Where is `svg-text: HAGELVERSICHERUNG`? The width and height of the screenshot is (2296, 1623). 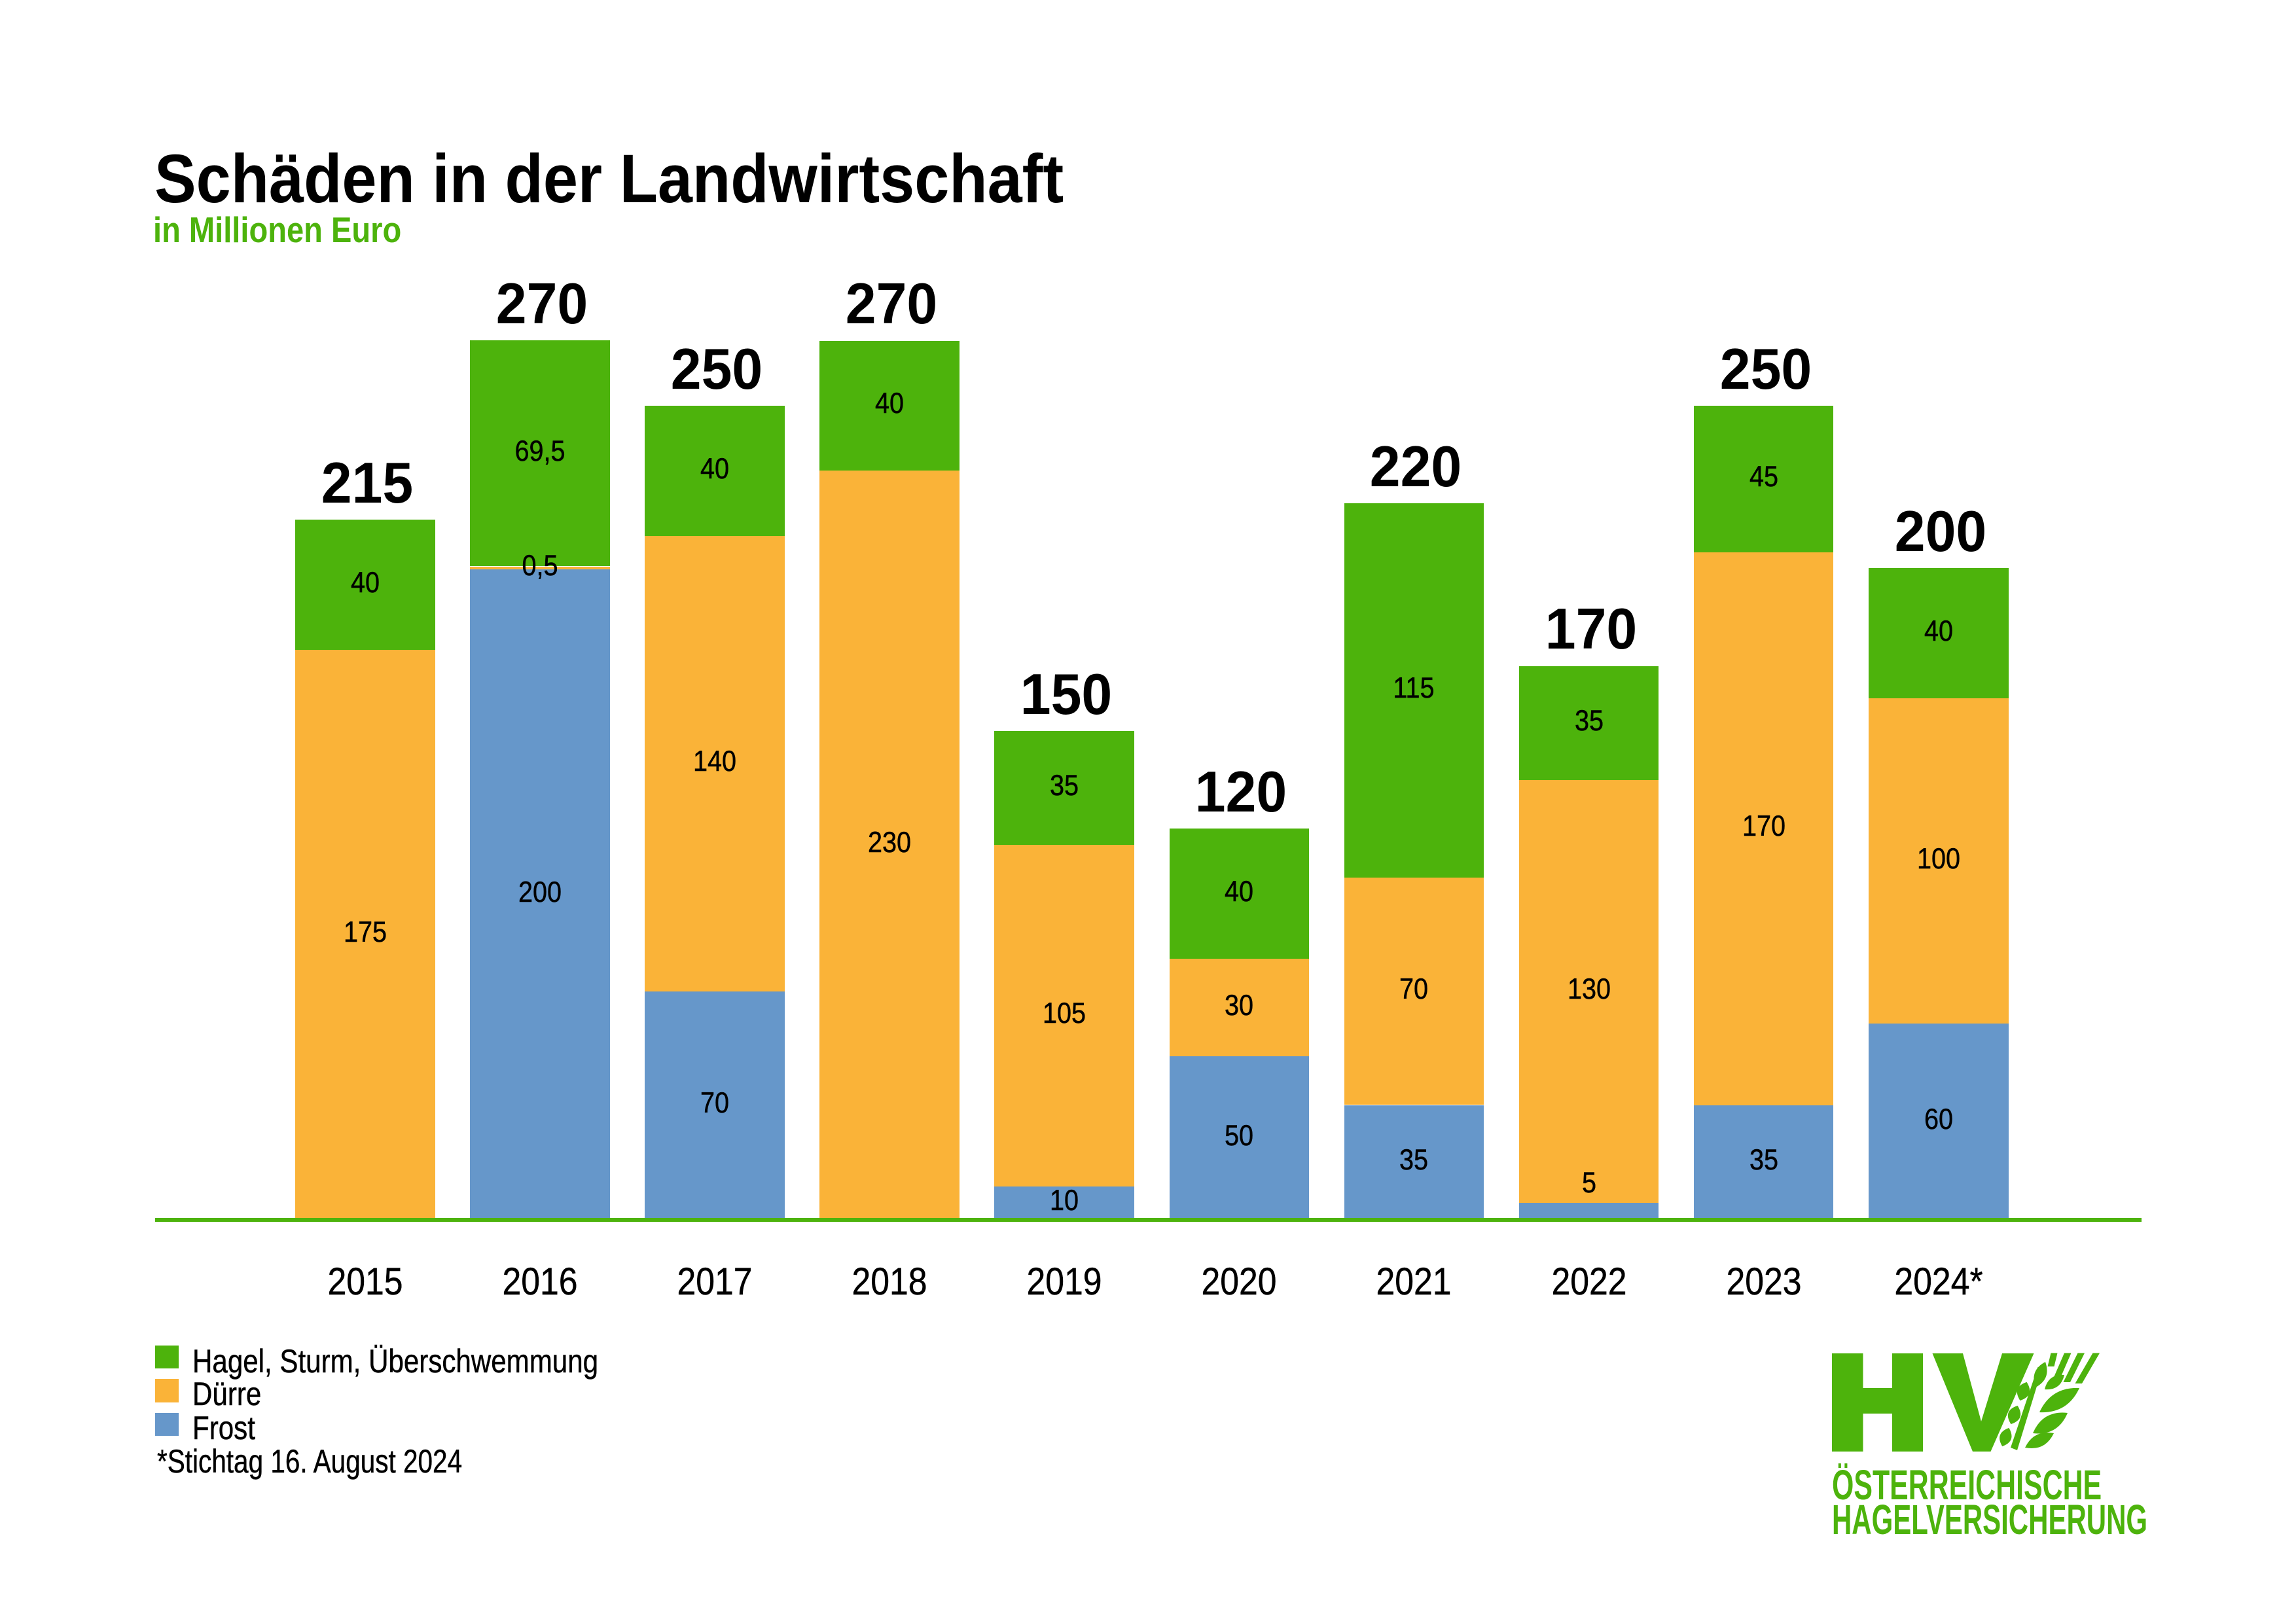 svg-text: HAGELVERSICHERUNG is located at coordinates (1989, 1519).